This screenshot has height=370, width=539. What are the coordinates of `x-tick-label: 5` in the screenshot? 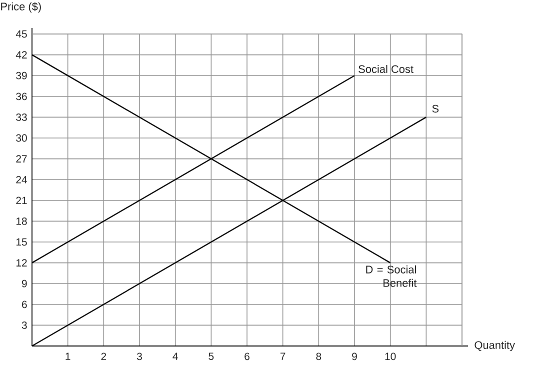 It's located at (211, 356).